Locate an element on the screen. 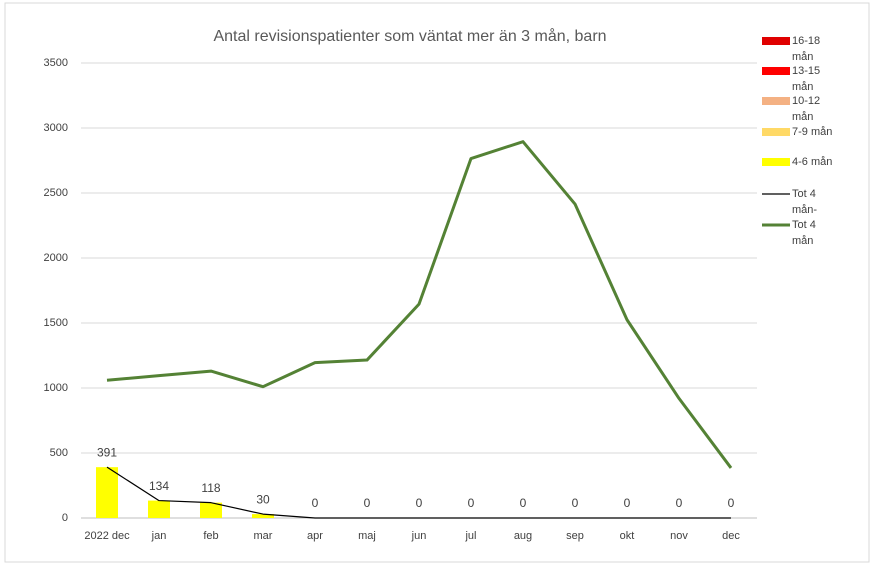  x-tick-label: nov is located at coordinates (679, 536).